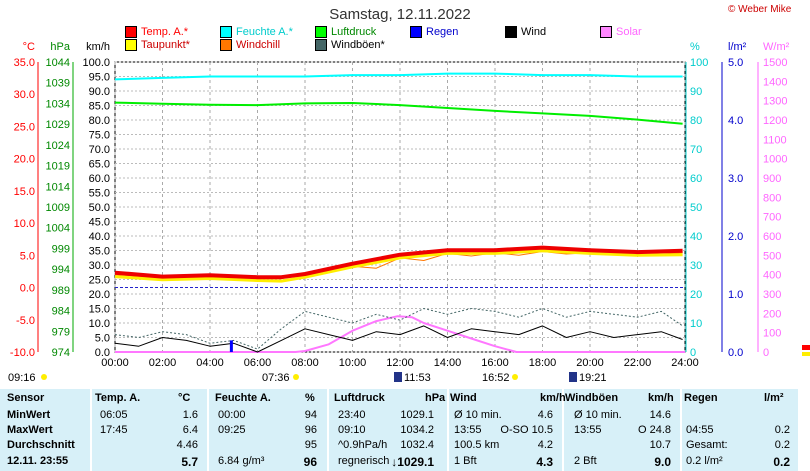  Describe the element at coordinates (544, 462) in the screenshot. I see `table-row-value: 4.3` at that location.